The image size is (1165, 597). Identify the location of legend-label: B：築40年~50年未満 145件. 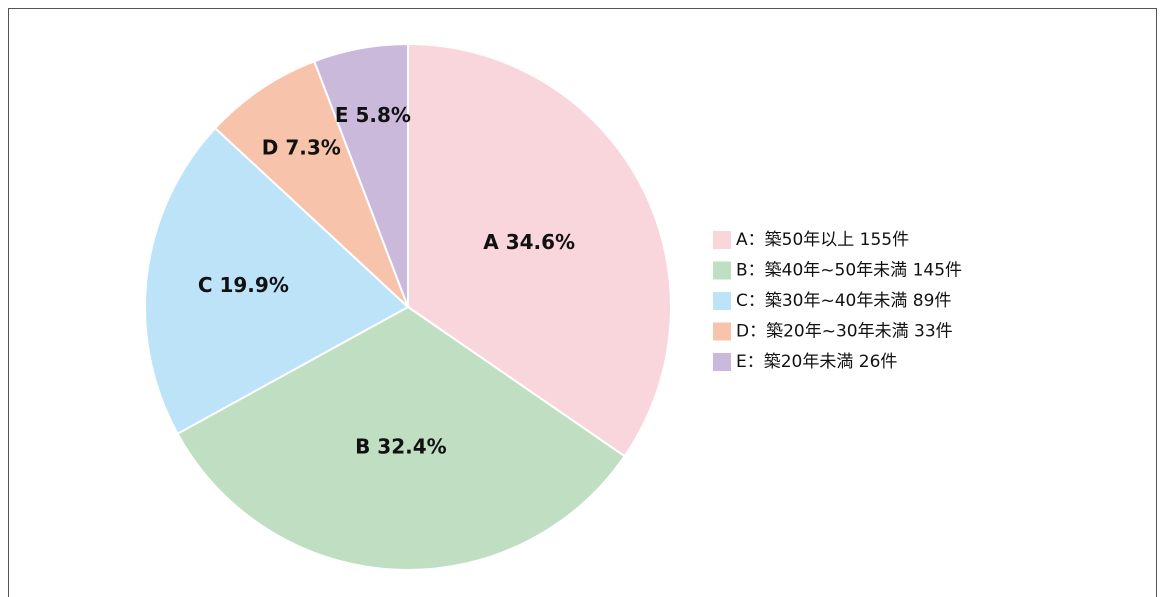
(849, 271).